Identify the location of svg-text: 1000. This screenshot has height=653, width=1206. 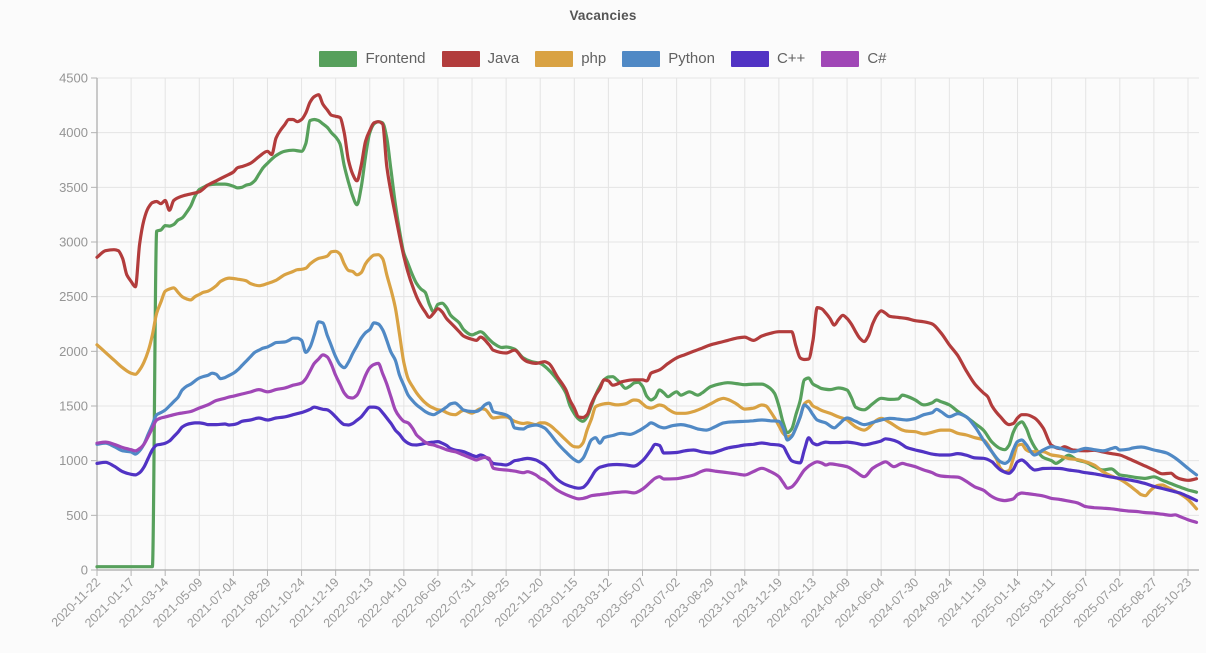
(73, 460).